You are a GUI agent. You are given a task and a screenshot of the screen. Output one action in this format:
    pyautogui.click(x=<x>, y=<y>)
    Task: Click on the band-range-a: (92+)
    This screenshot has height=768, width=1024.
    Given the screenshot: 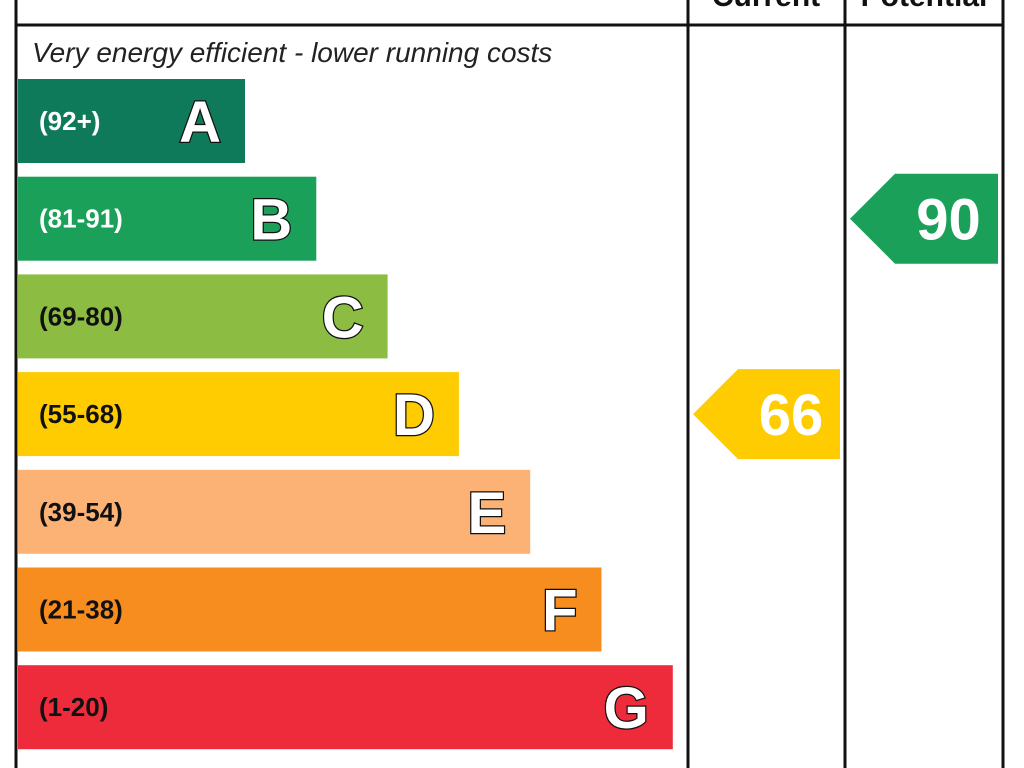 What is the action you would take?
    pyautogui.click(x=69, y=121)
    